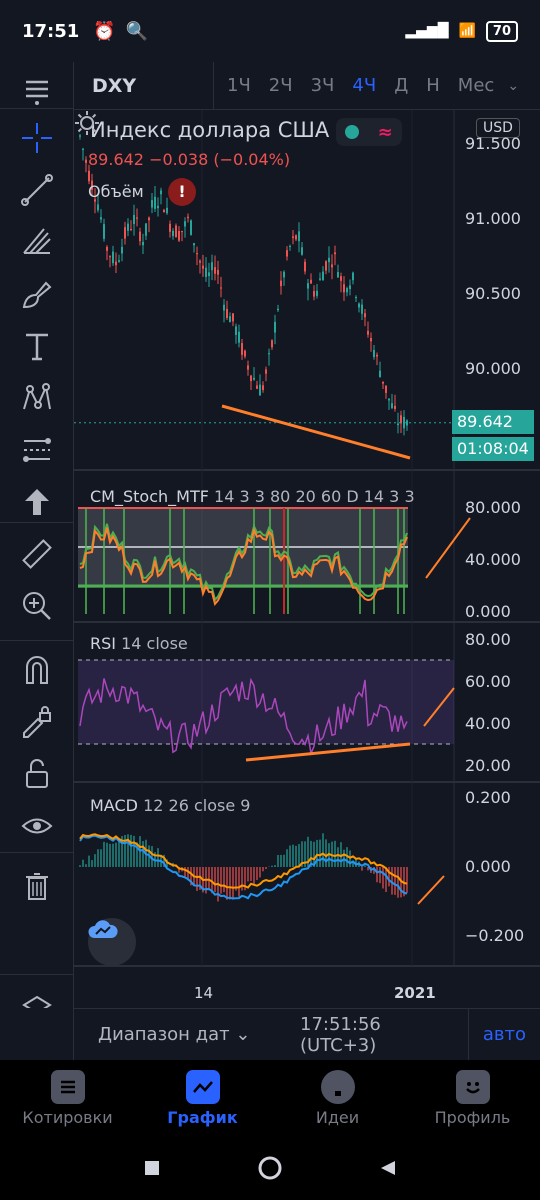 The image size is (540, 1200). What do you see at coordinates (37, 554) in the screenshot?
I see `ruler-icon` at bounding box center [37, 554].